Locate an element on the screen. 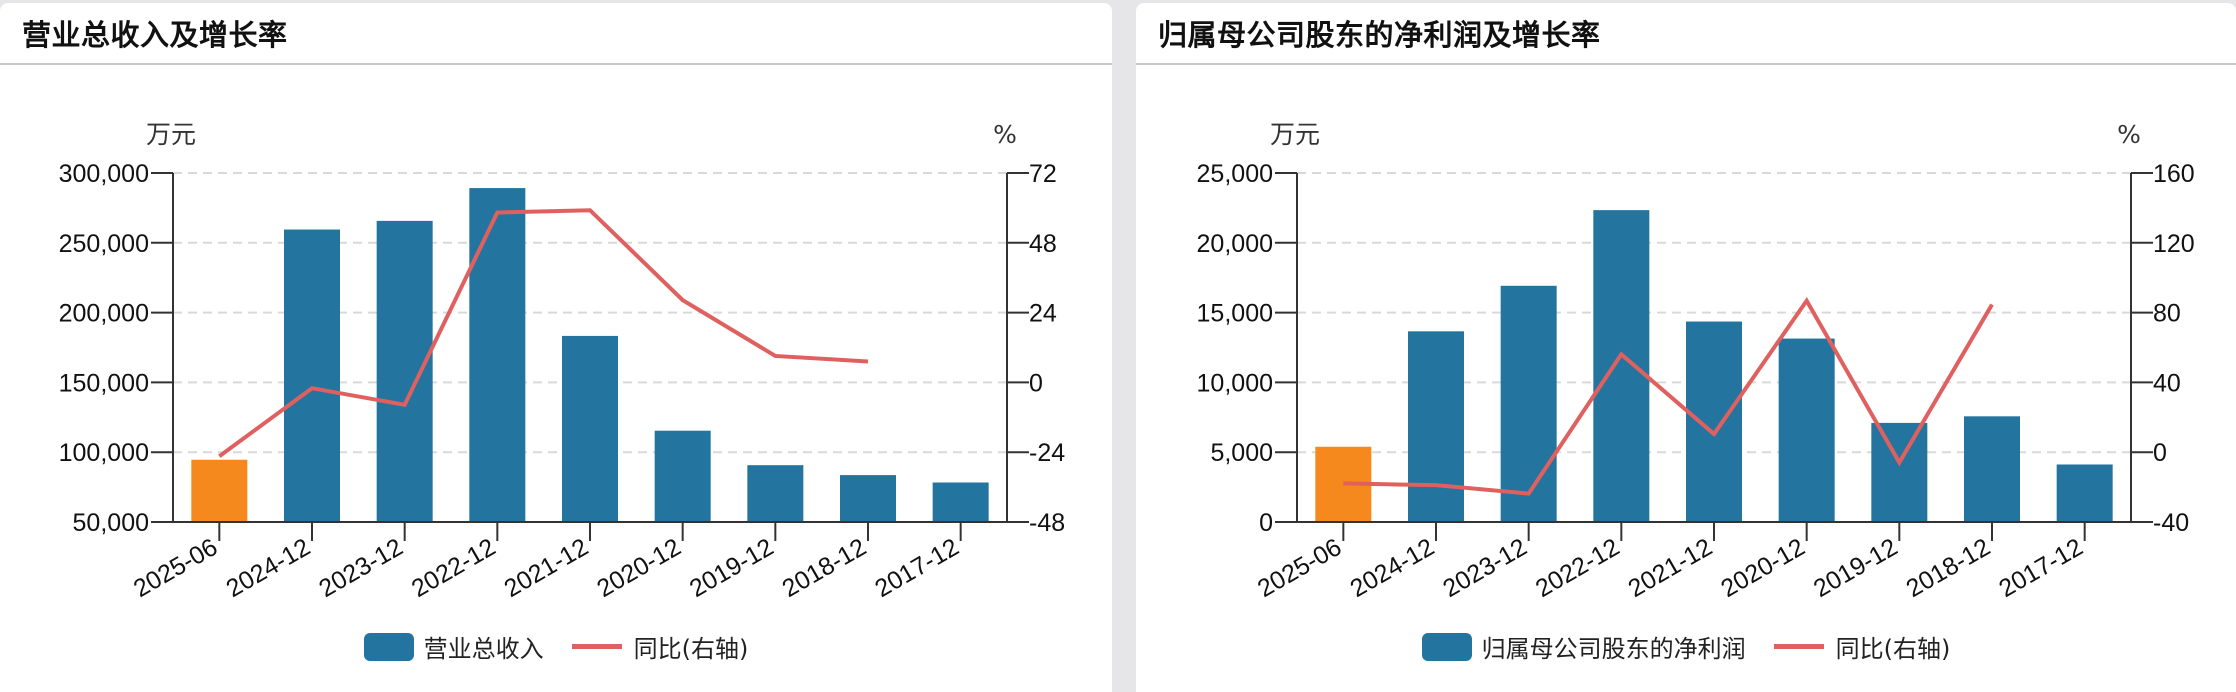 Image resolution: width=2236 pixels, height=692 pixels. panel-header: 营业总收入及增长率 is located at coordinates (556, 34).